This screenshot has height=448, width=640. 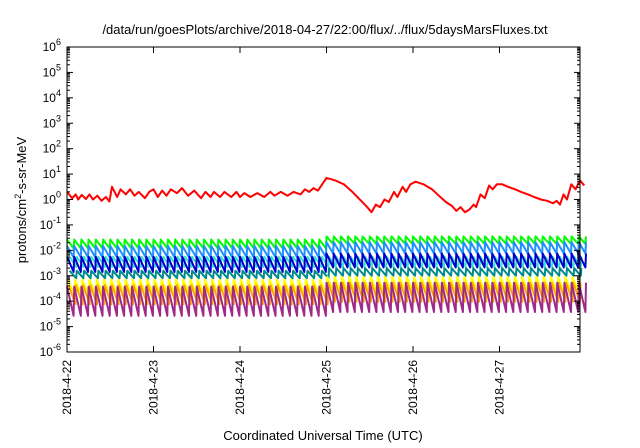 I want to click on x-tick-label: 2018-4-22, so click(x=67, y=387).